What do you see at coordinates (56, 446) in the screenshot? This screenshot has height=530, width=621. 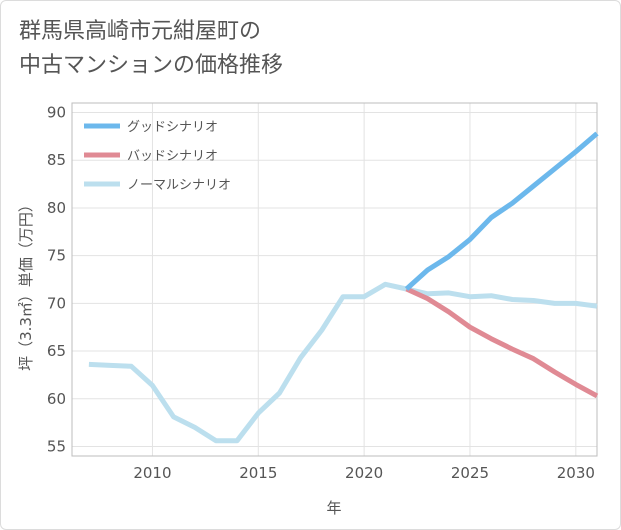 I see `y-tick-label-55: 55` at bounding box center [56, 446].